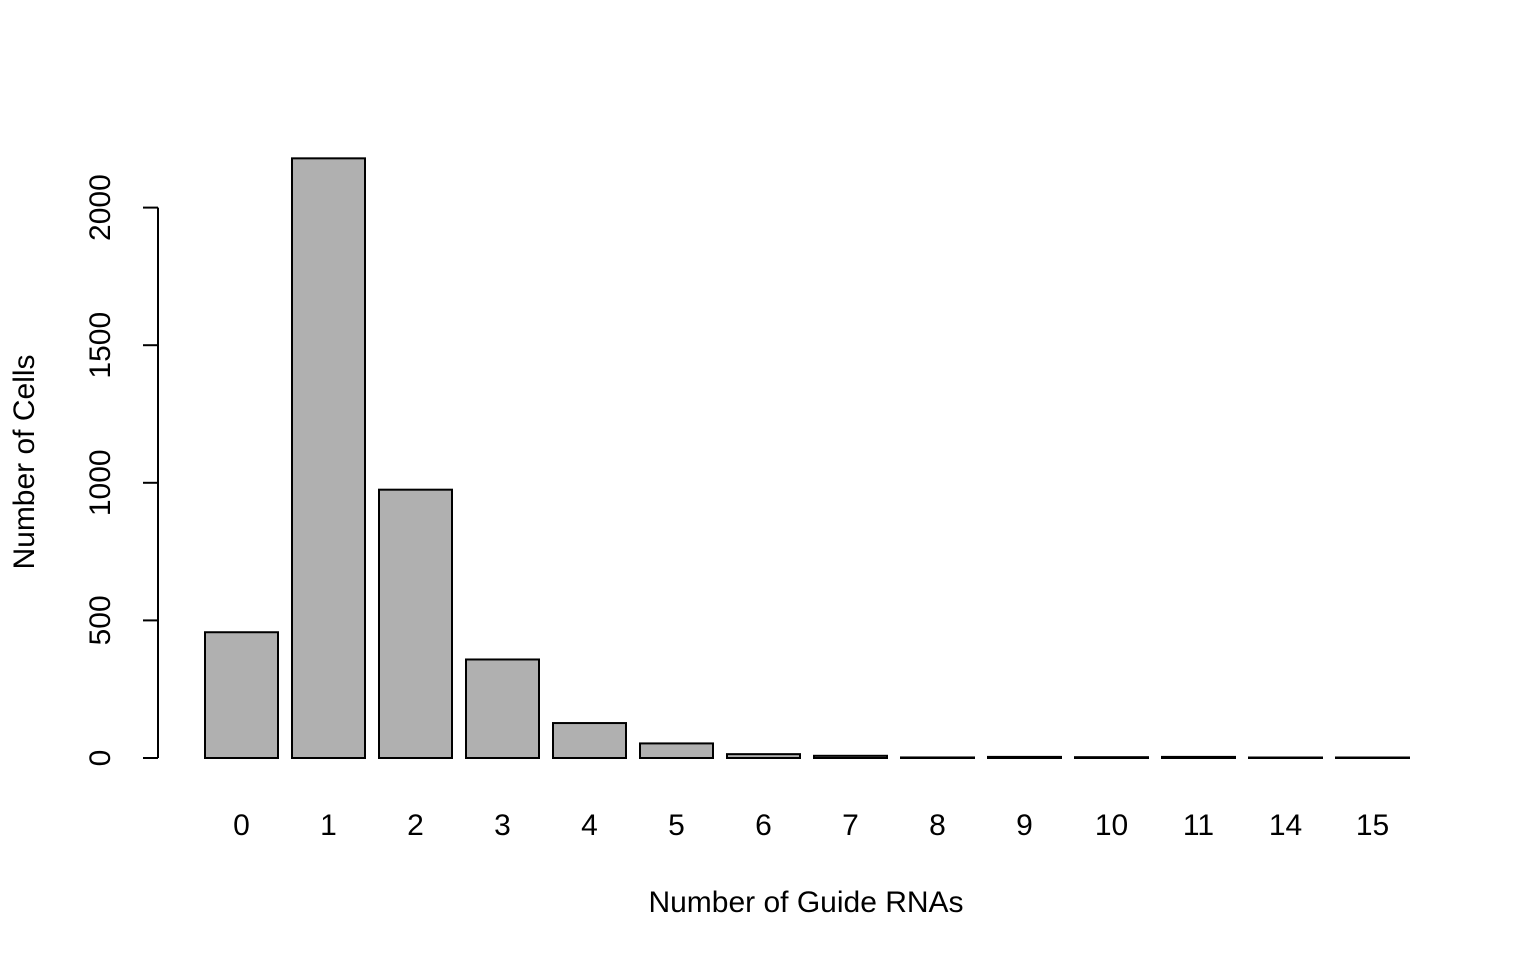  I want to click on x-tick-label: 4, so click(589, 825).